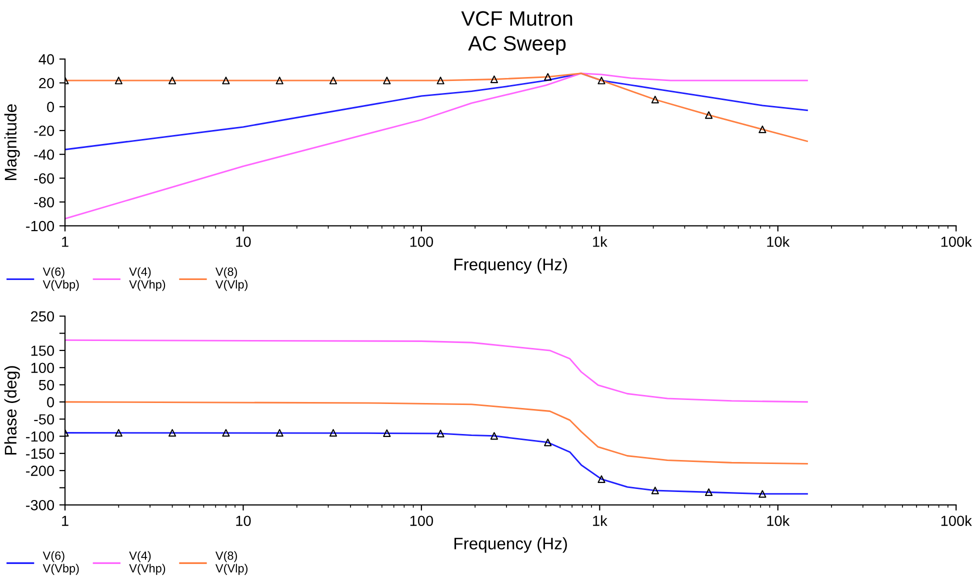  What do you see at coordinates (516, 18) in the screenshot?
I see `chart-title: VCF Mutron` at bounding box center [516, 18].